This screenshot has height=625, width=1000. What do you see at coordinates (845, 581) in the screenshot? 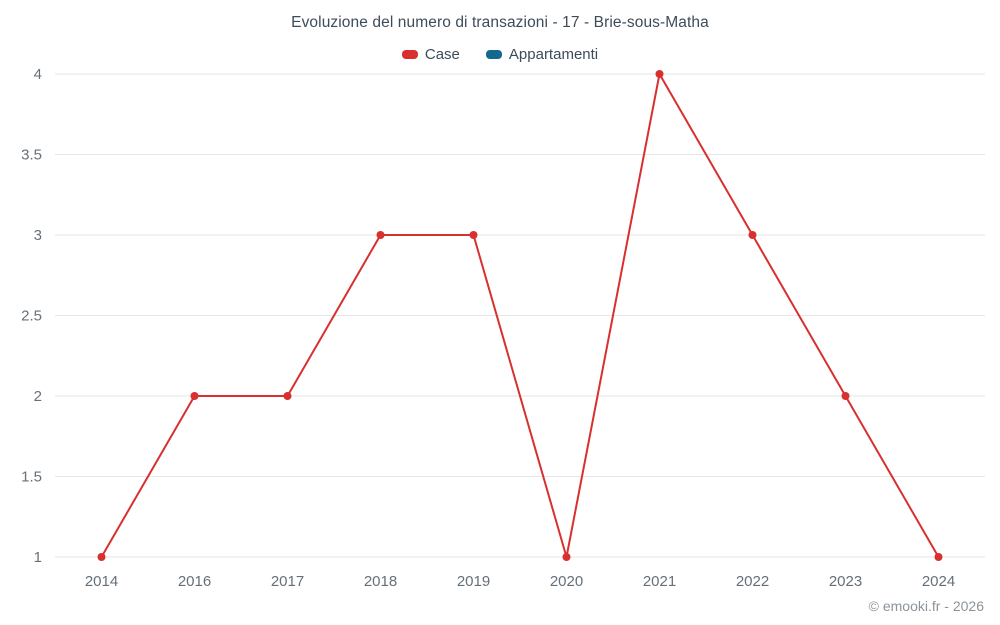
I see `x-tick-label: 2023` at bounding box center [845, 581].